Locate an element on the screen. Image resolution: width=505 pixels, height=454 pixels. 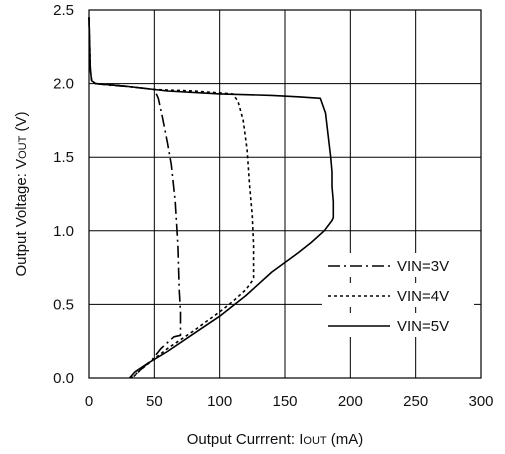
x-axis-label-subscript: OUT is located at coordinates (315, 441).